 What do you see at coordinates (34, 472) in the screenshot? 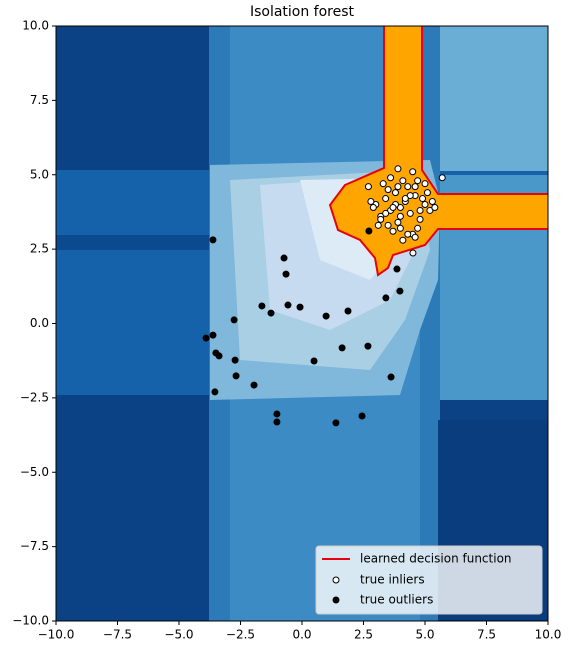
I see `y-tick-label: −5.0` at bounding box center [34, 472].